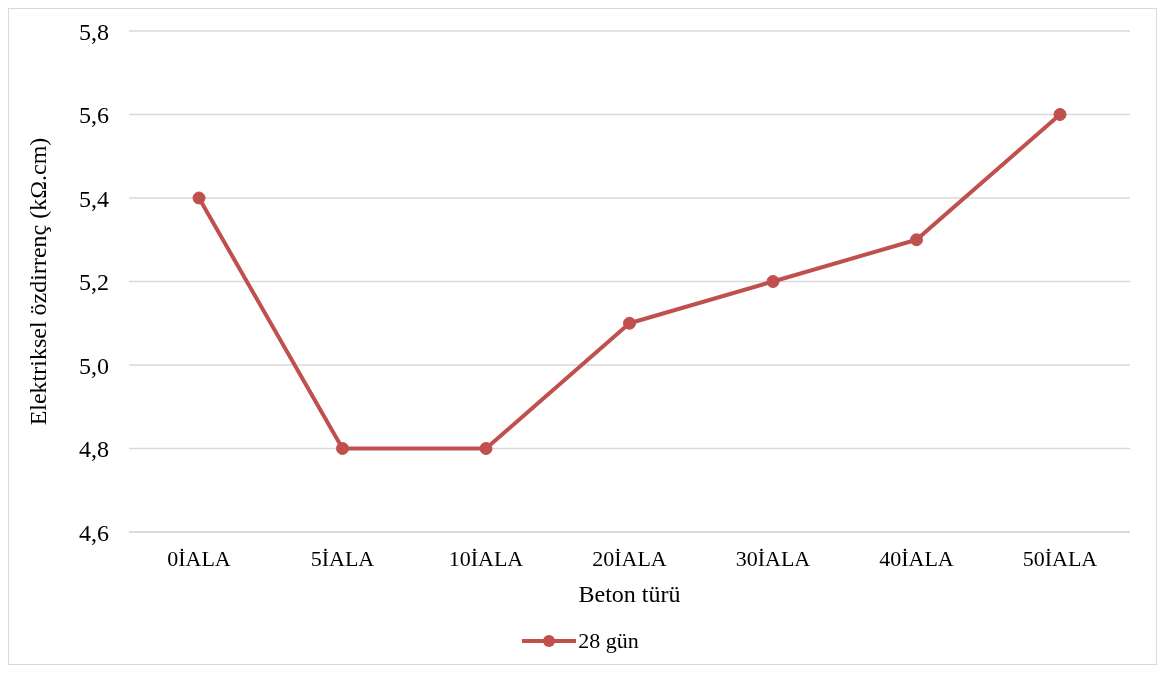  What do you see at coordinates (94, 282) in the screenshot?
I see `y-tick-label: 5,2` at bounding box center [94, 282].